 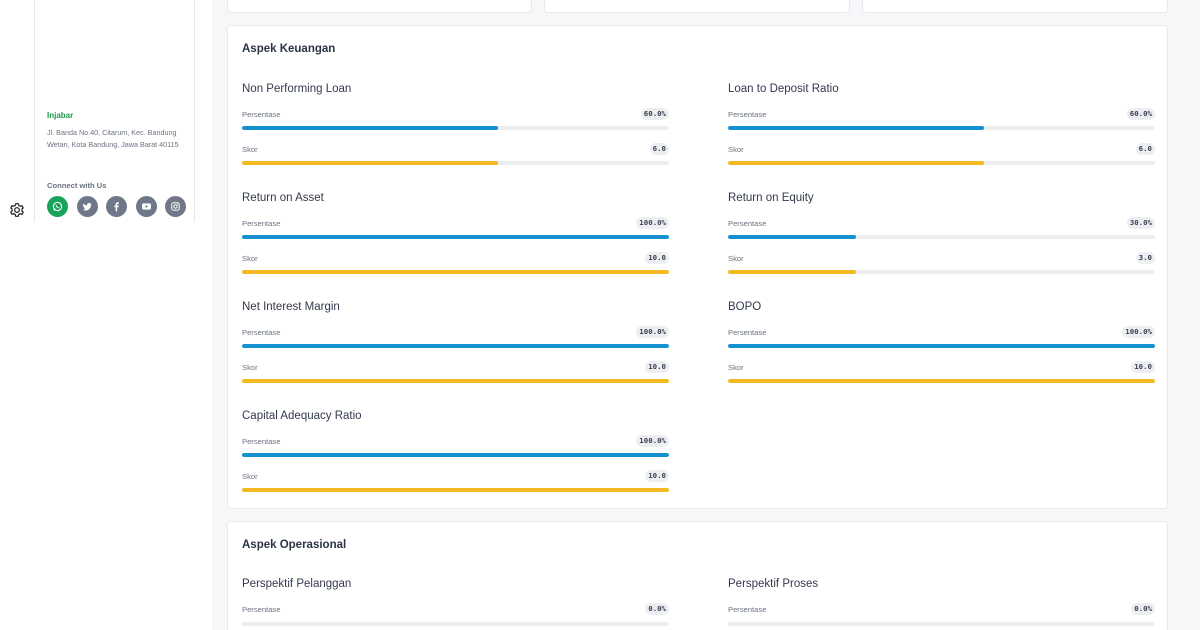 What do you see at coordinates (77, 185) in the screenshot?
I see `connect-label: Connect with Us` at bounding box center [77, 185].